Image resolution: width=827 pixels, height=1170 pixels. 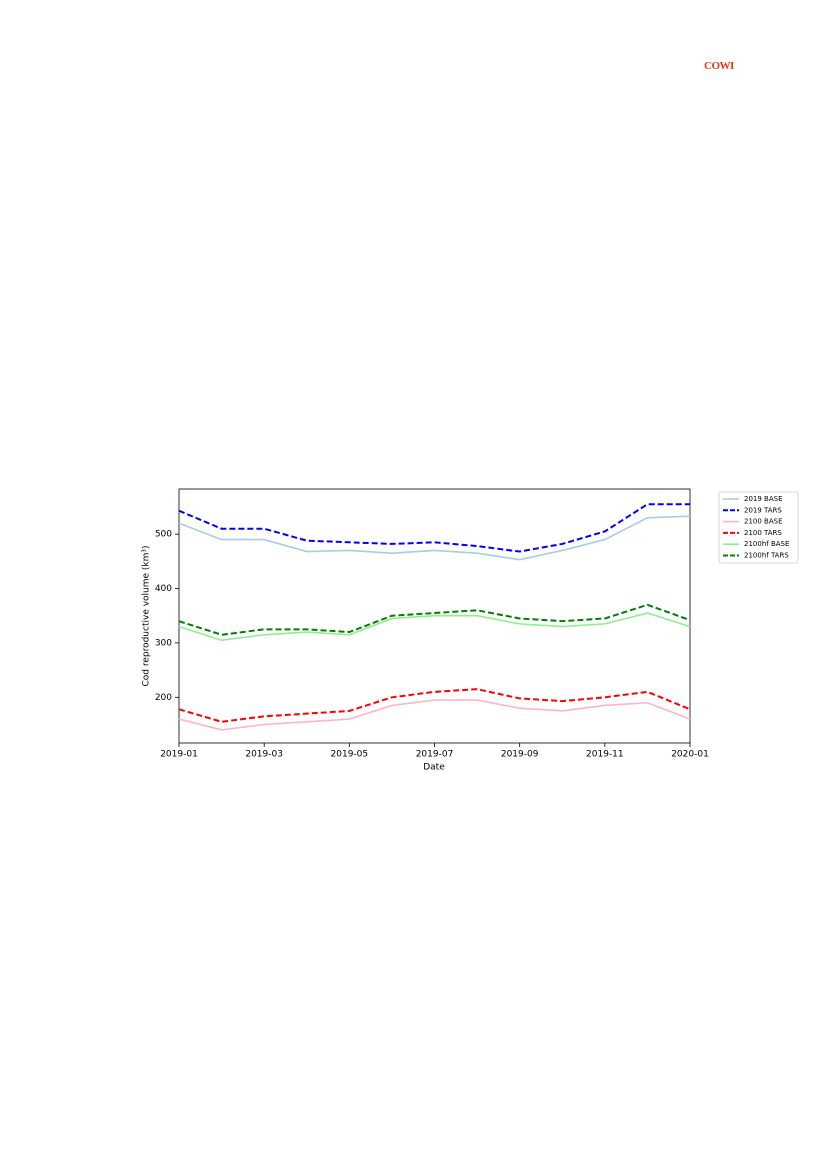 I want to click on y-tick-label: 400, so click(x=163, y=589).